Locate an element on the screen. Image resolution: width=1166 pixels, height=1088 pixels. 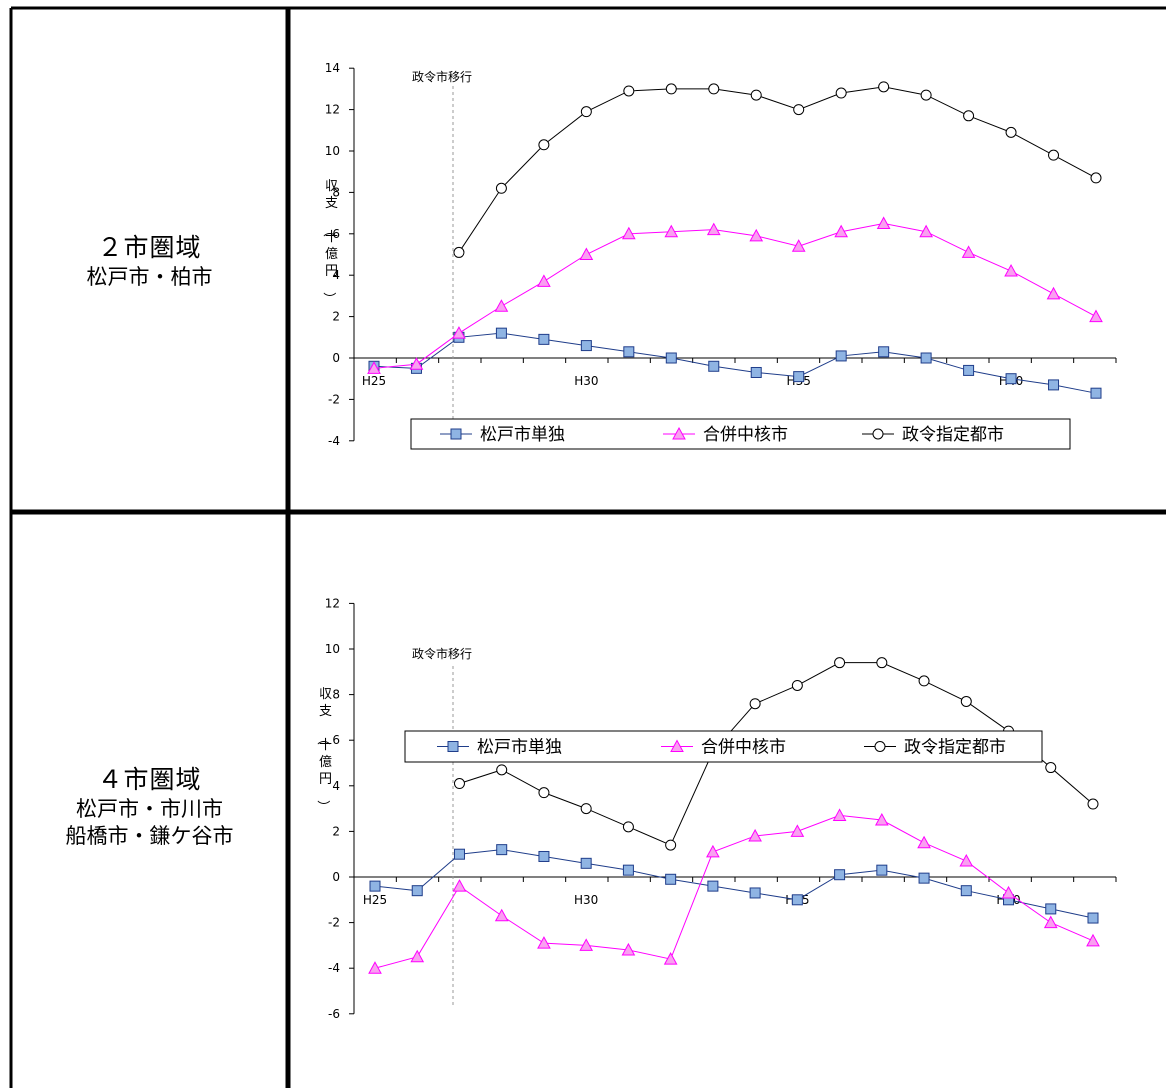
y-tick-label: 0 is located at coordinates (336, 358).